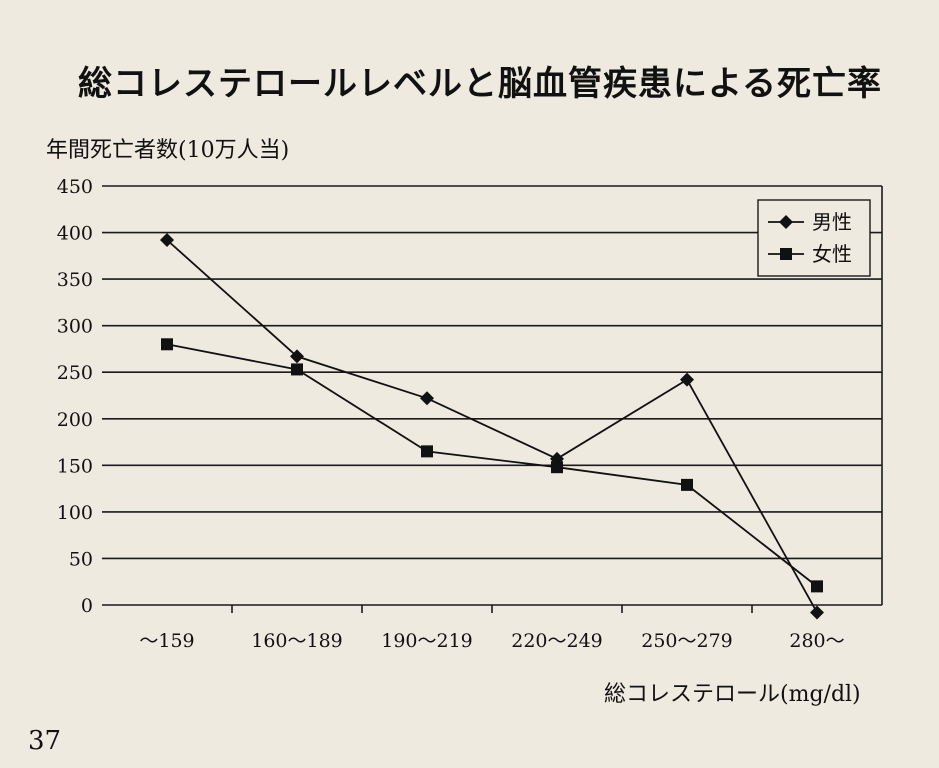 The image size is (939, 768). Describe the element at coordinates (480, 84) in the screenshot. I see `chart-title: 総コレステロールレベルと脳血管疾患による死亡率` at that location.